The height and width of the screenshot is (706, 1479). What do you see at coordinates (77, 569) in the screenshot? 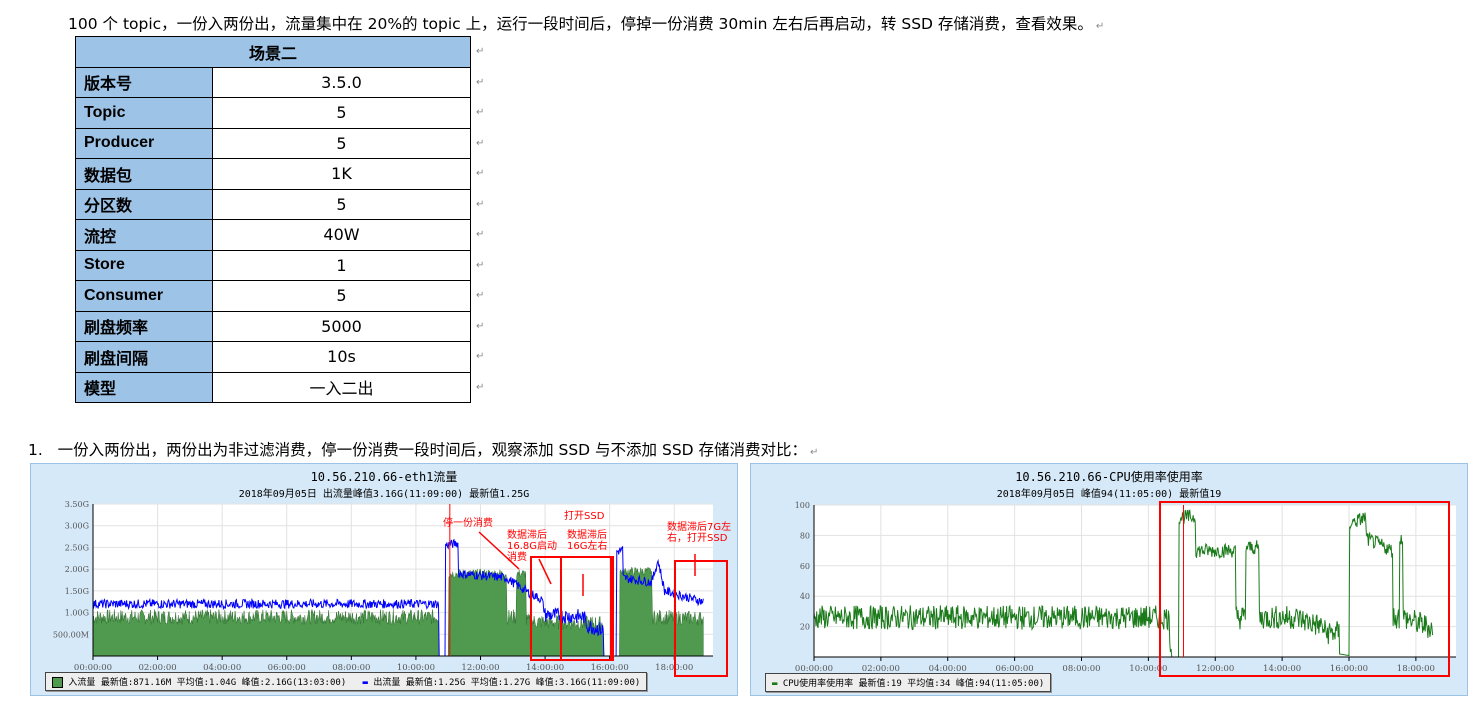
I see `y-tick-label: 2.00G` at bounding box center [77, 569].